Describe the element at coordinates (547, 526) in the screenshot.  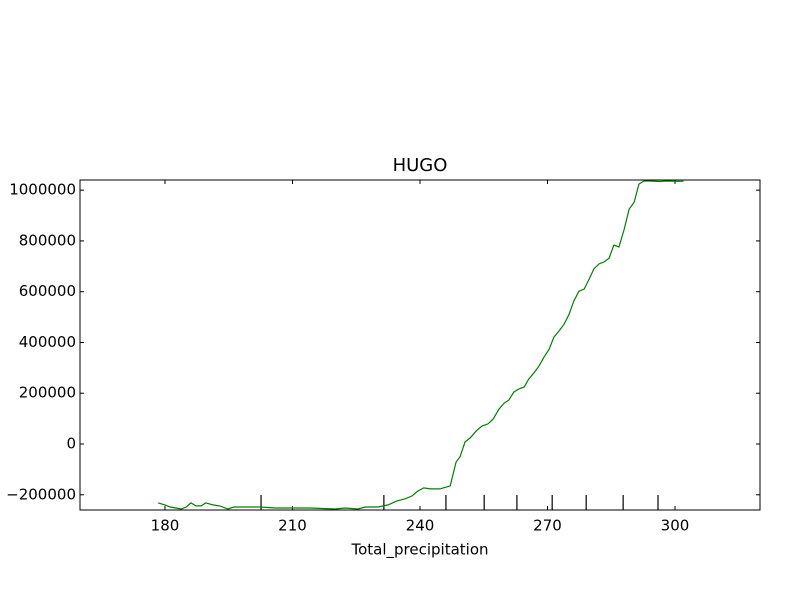
I see `x-tick-label: 270` at that location.